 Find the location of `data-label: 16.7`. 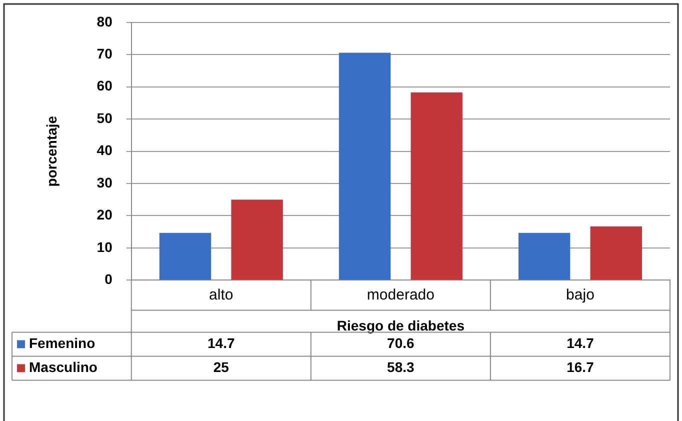

data-label: 16.7 is located at coordinates (580, 367).